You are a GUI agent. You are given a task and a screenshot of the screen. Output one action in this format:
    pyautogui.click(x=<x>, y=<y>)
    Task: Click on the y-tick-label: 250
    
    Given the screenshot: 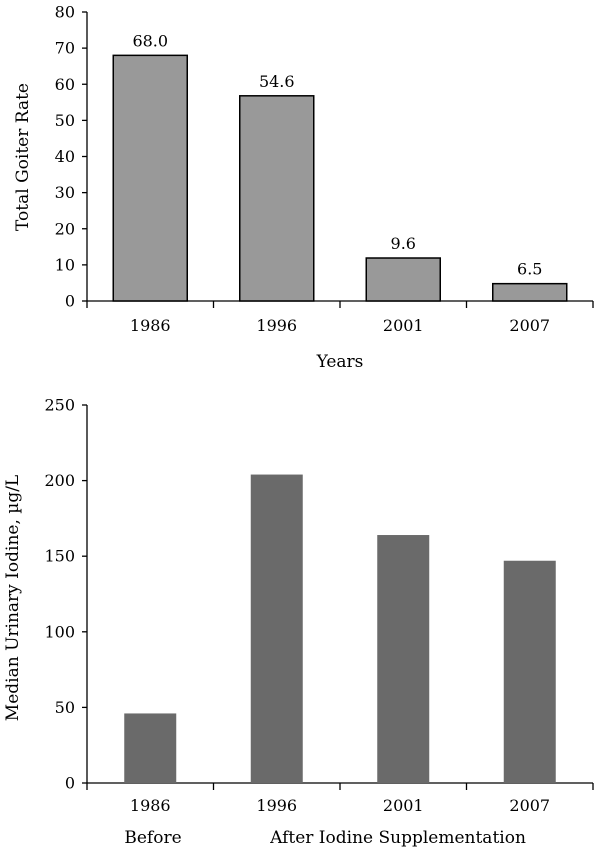 What is the action you would take?
    pyautogui.click(x=59, y=405)
    